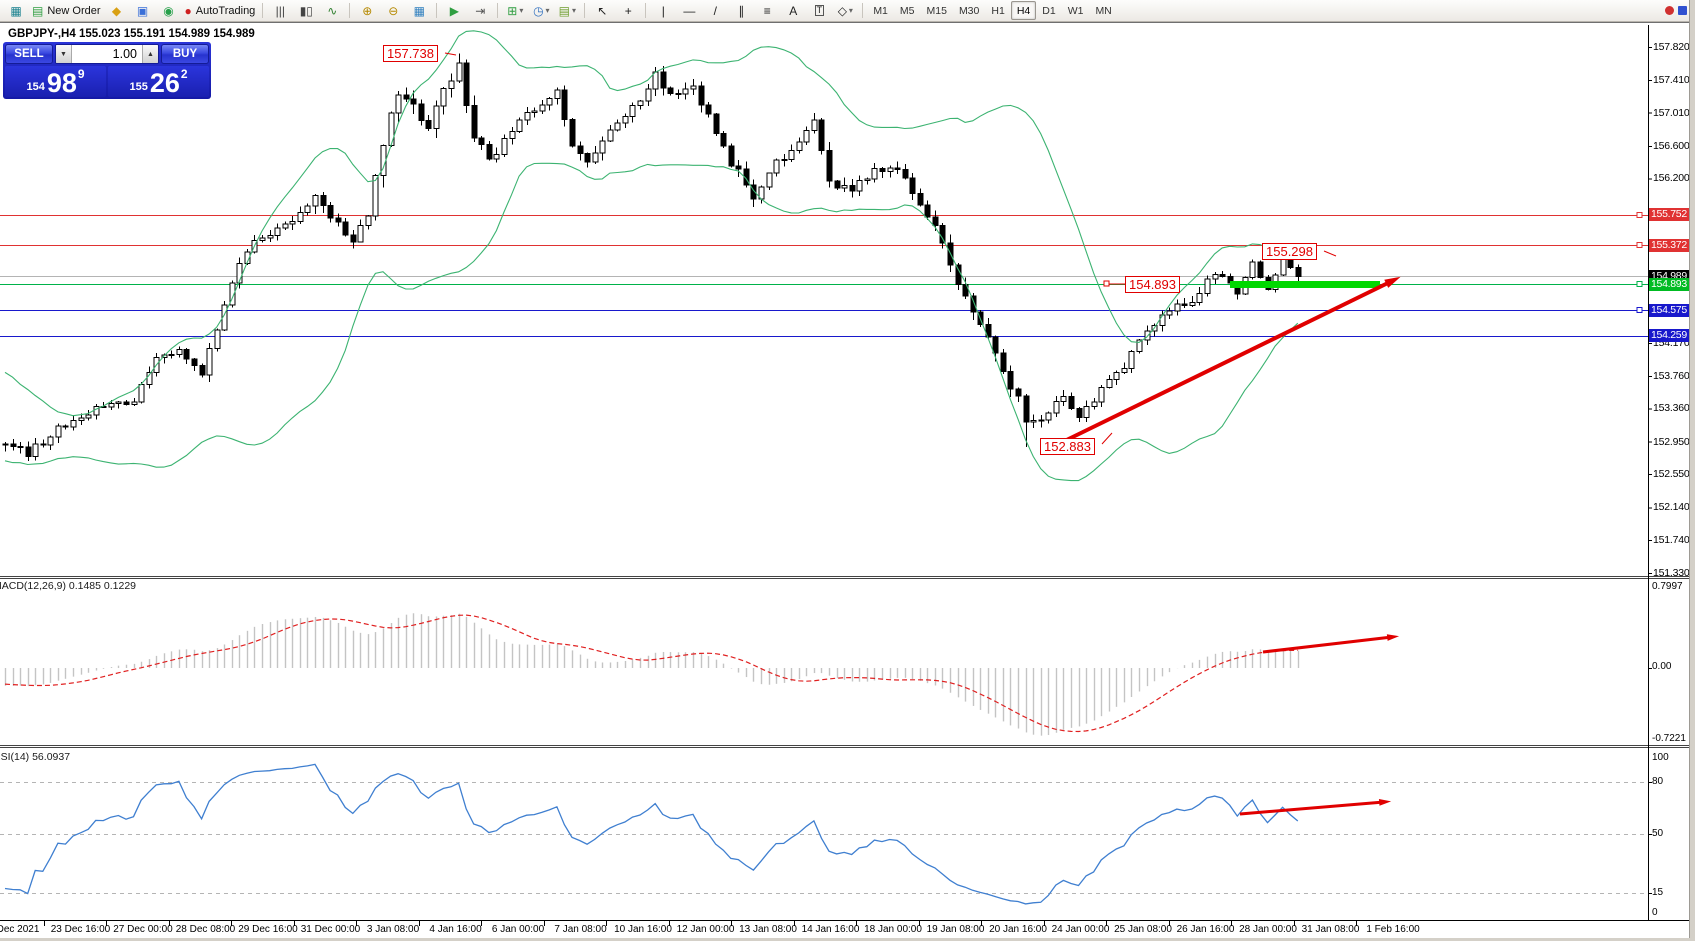  Describe the element at coordinates (1152, 284) in the screenshot. I see `price-flag-154.893: 154.893` at that location.